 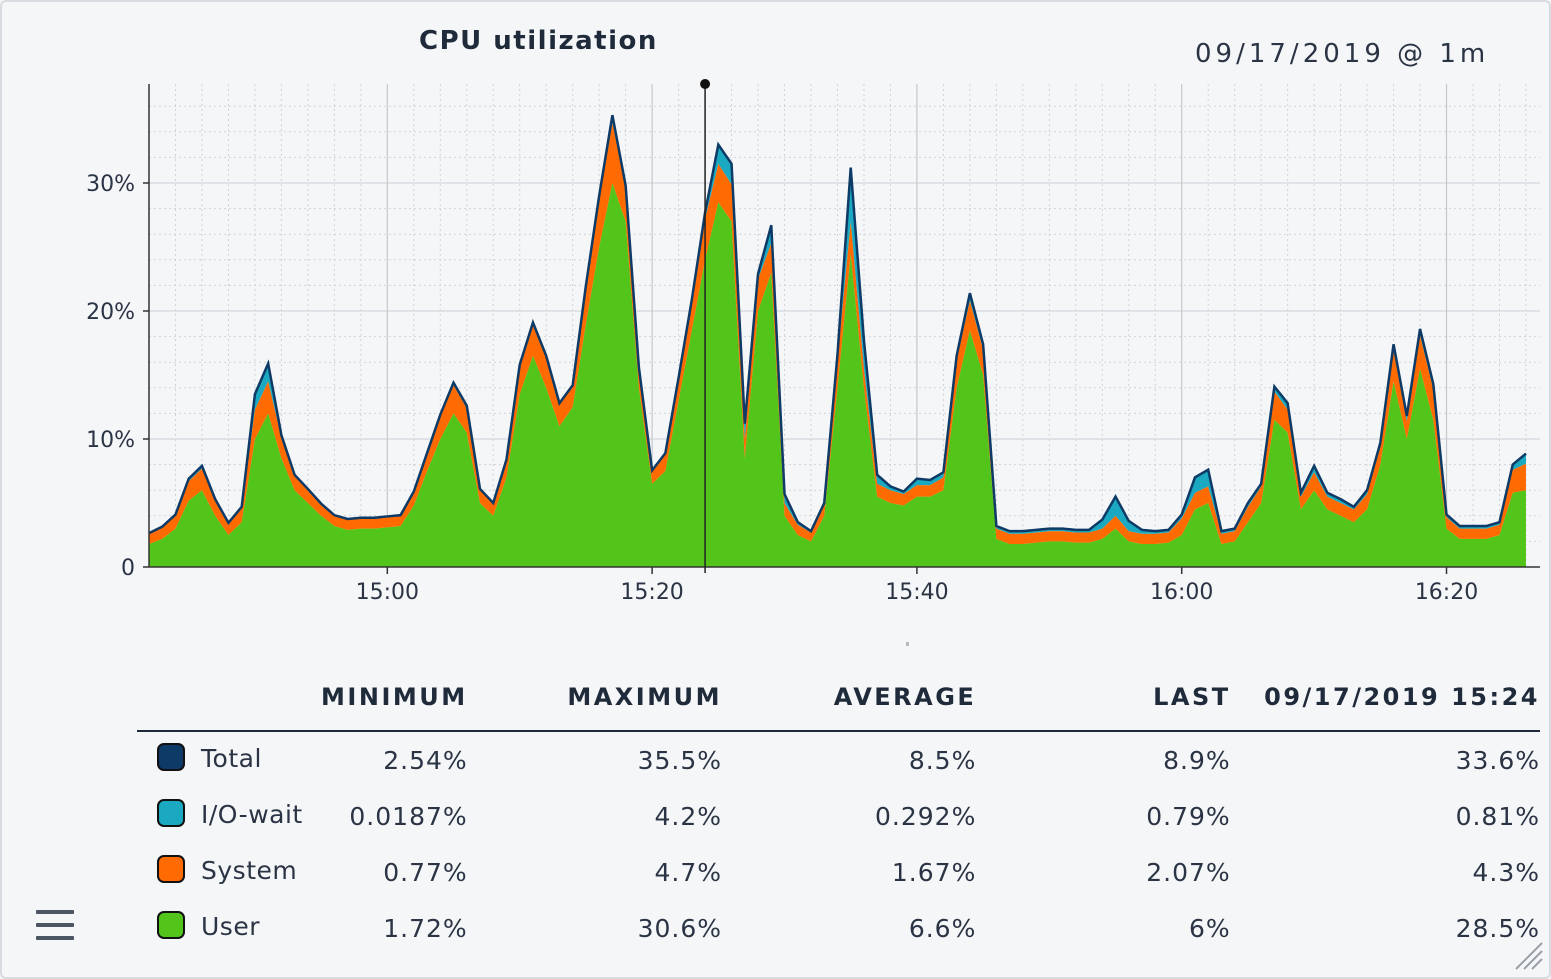 I want to click on stats-row-iowait: I/O-wait 0.0187% 4.2% 0.292% 0.79% 0.81%, so click(x=838, y=816).